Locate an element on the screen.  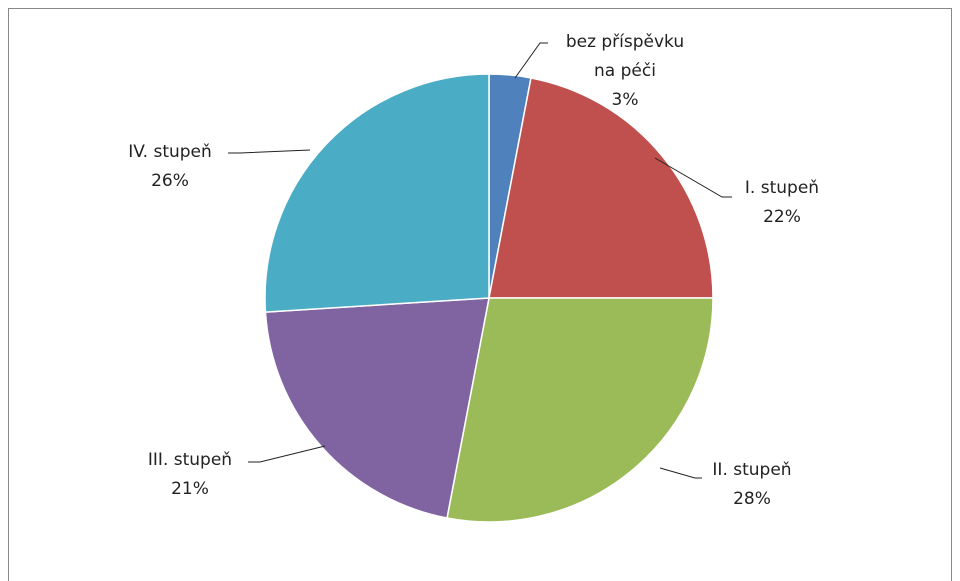
category-label: bez příspěvku na péči is located at coordinates (625, 56).